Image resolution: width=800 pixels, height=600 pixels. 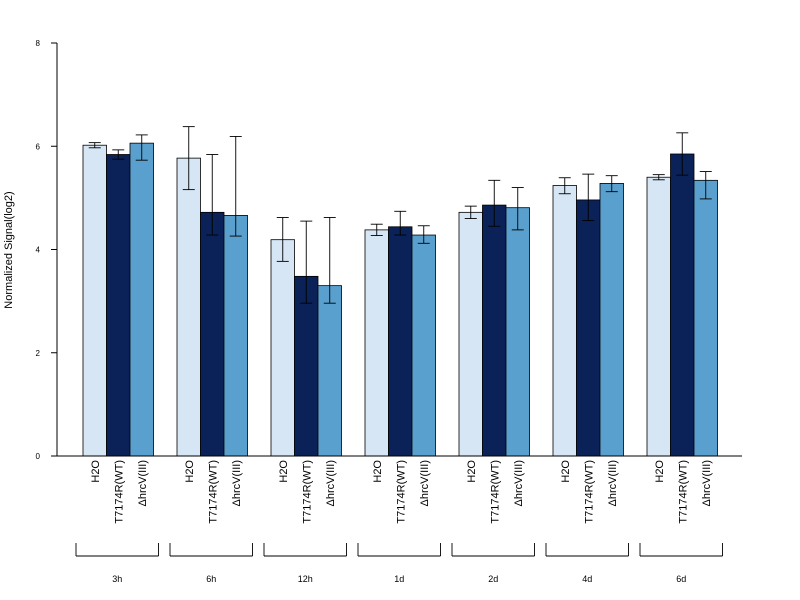 What do you see at coordinates (38, 43) in the screenshot?
I see `y-tick-label: 8` at bounding box center [38, 43].